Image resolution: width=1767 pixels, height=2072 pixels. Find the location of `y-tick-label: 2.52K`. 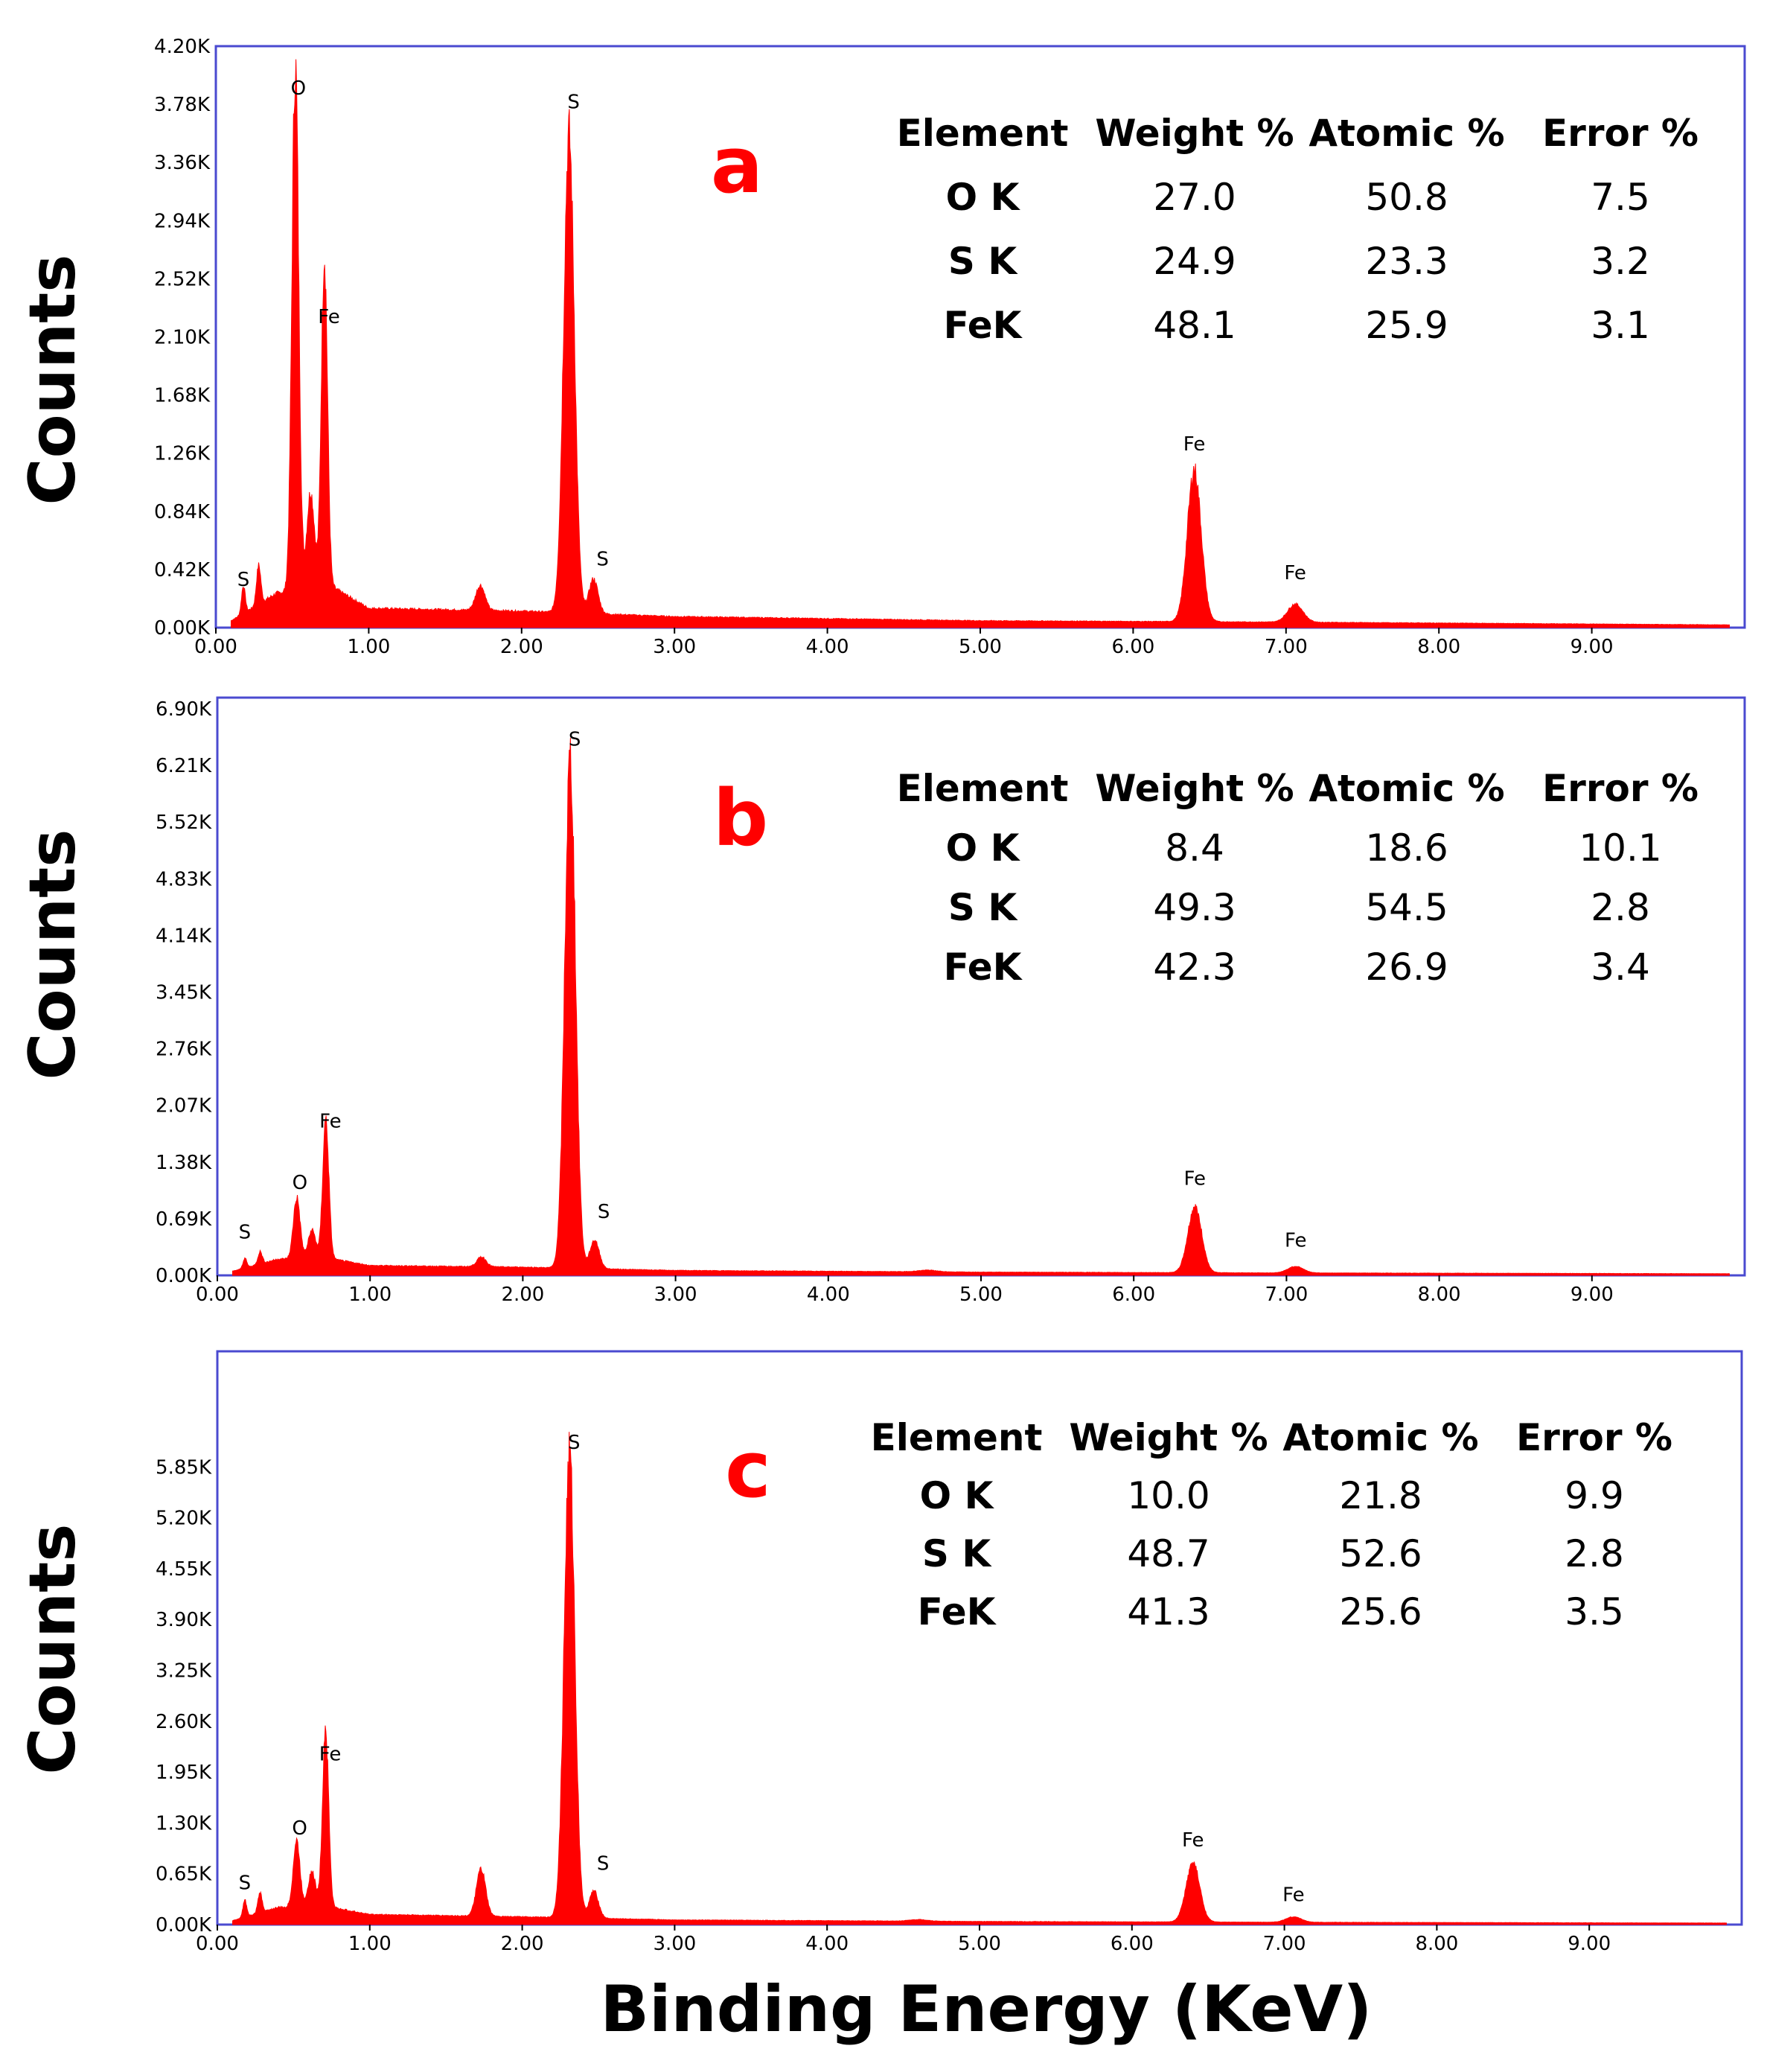

y-tick-label: 2.52K is located at coordinates (182, 279).